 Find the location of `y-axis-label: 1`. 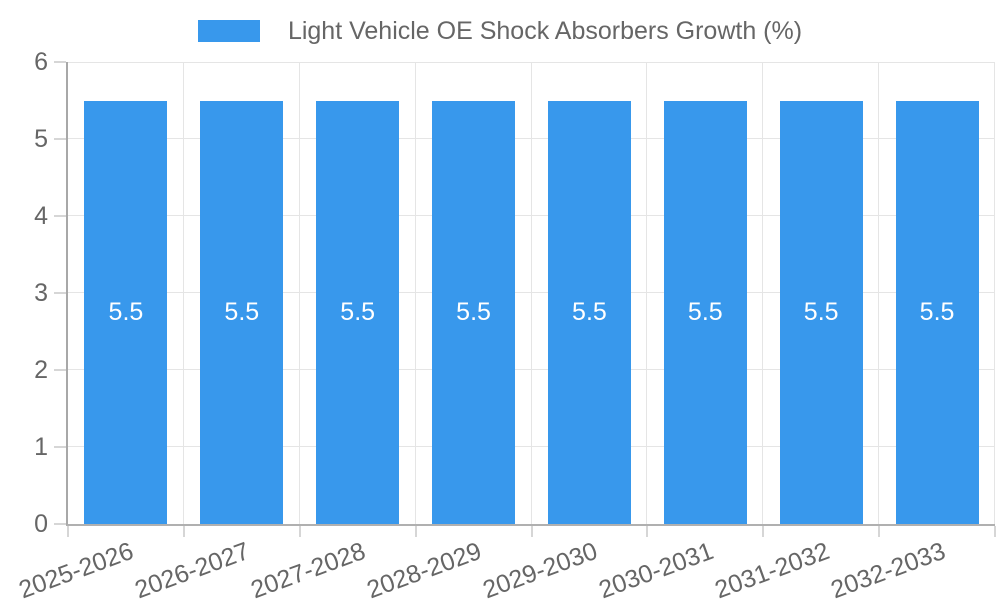

y-axis-label: 1 is located at coordinates (41, 447).